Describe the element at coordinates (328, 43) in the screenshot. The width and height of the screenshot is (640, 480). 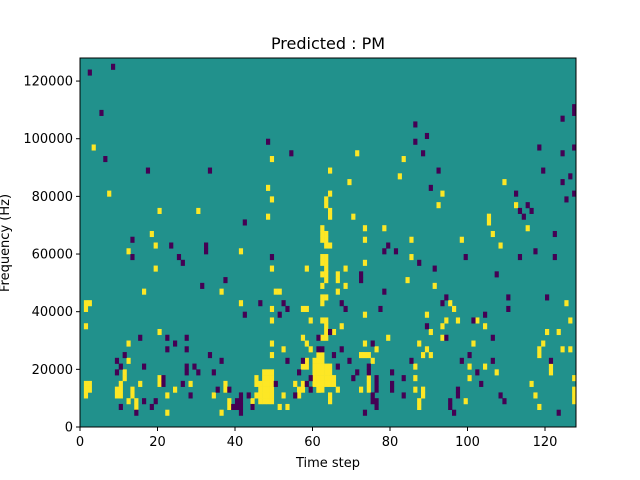
I see `chart-title: Predicted : PM` at that location.